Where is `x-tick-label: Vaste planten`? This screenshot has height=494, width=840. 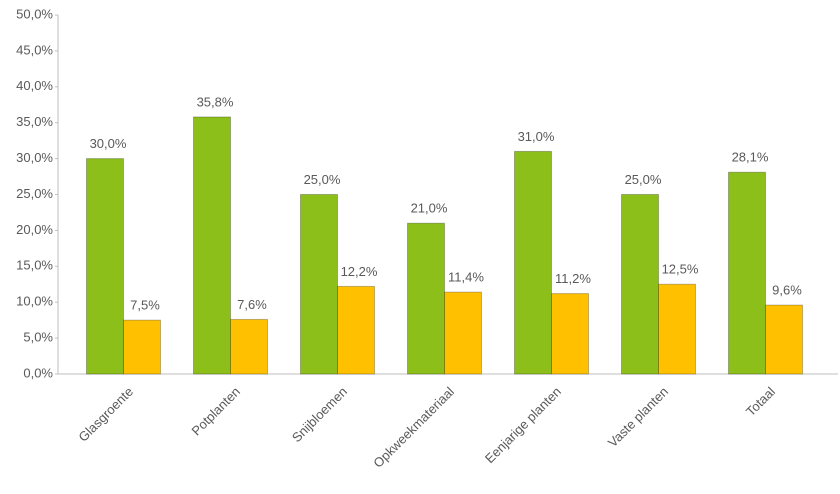
x-tick-label: Vaste planten is located at coordinates (638, 417).